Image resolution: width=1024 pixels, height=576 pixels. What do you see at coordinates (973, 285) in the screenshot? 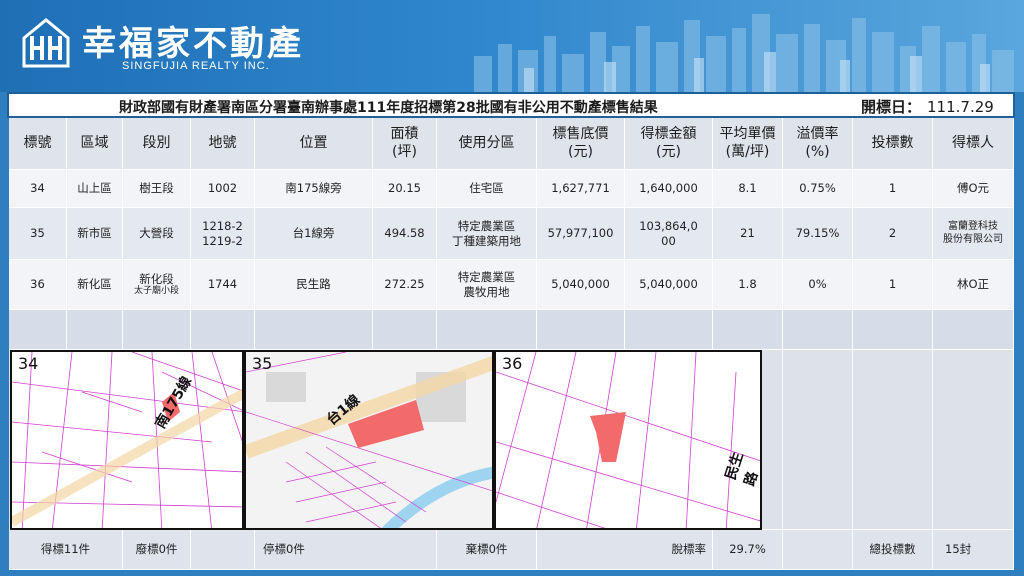
I see `row36-winner: 林O正` at bounding box center [973, 285].